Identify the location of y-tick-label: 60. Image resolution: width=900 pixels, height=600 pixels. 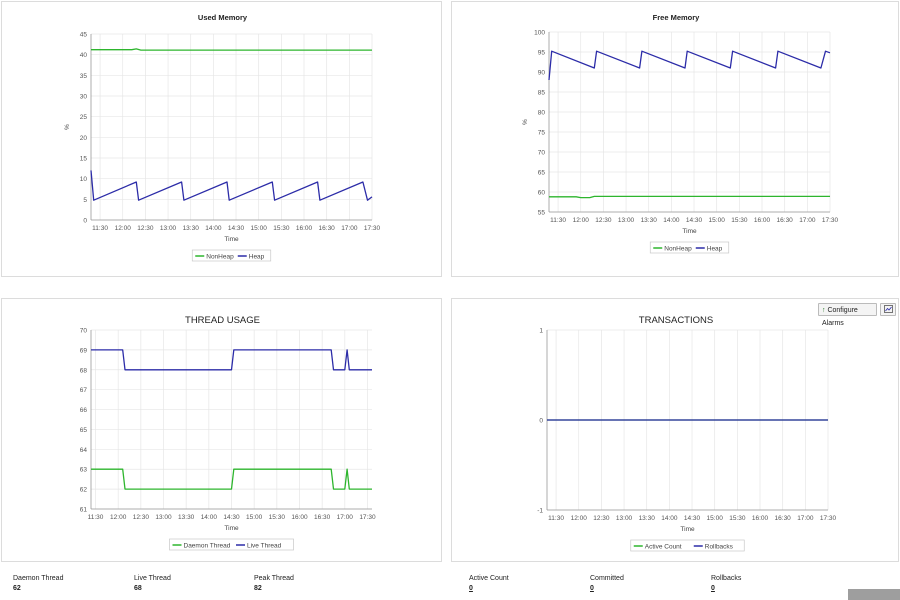
(542, 193).